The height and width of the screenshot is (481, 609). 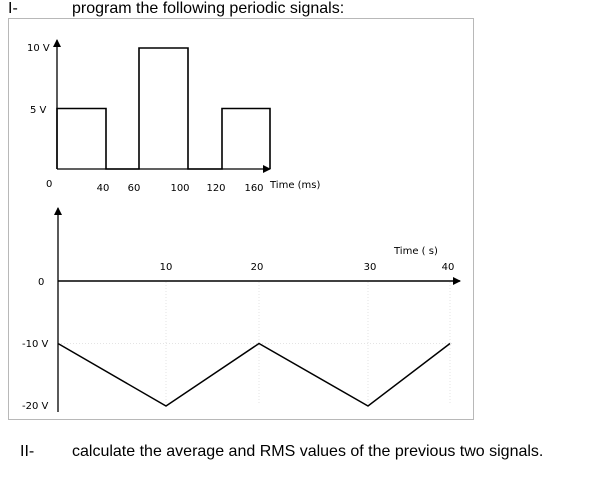 What do you see at coordinates (38, 48) in the screenshot?
I see `y-tick-label: 10 V` at bounding box center [38, 48].